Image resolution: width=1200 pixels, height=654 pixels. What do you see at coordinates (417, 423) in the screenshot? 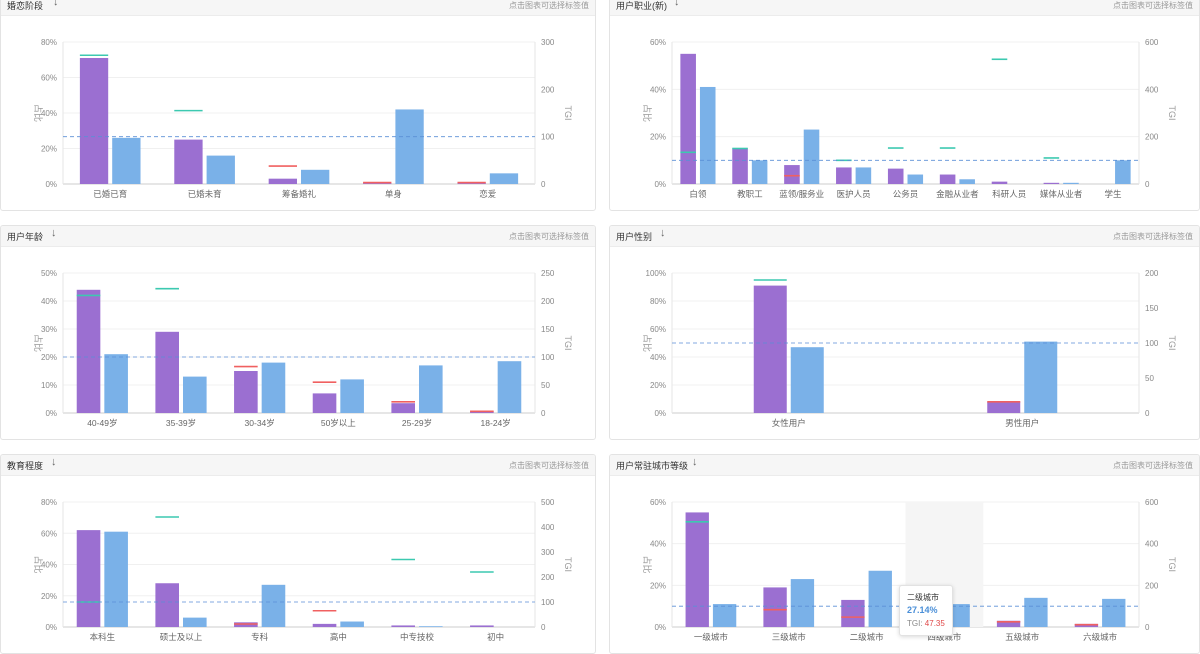
I see `x-tick-label: 25-29岁` at bounding box center [417, 423].